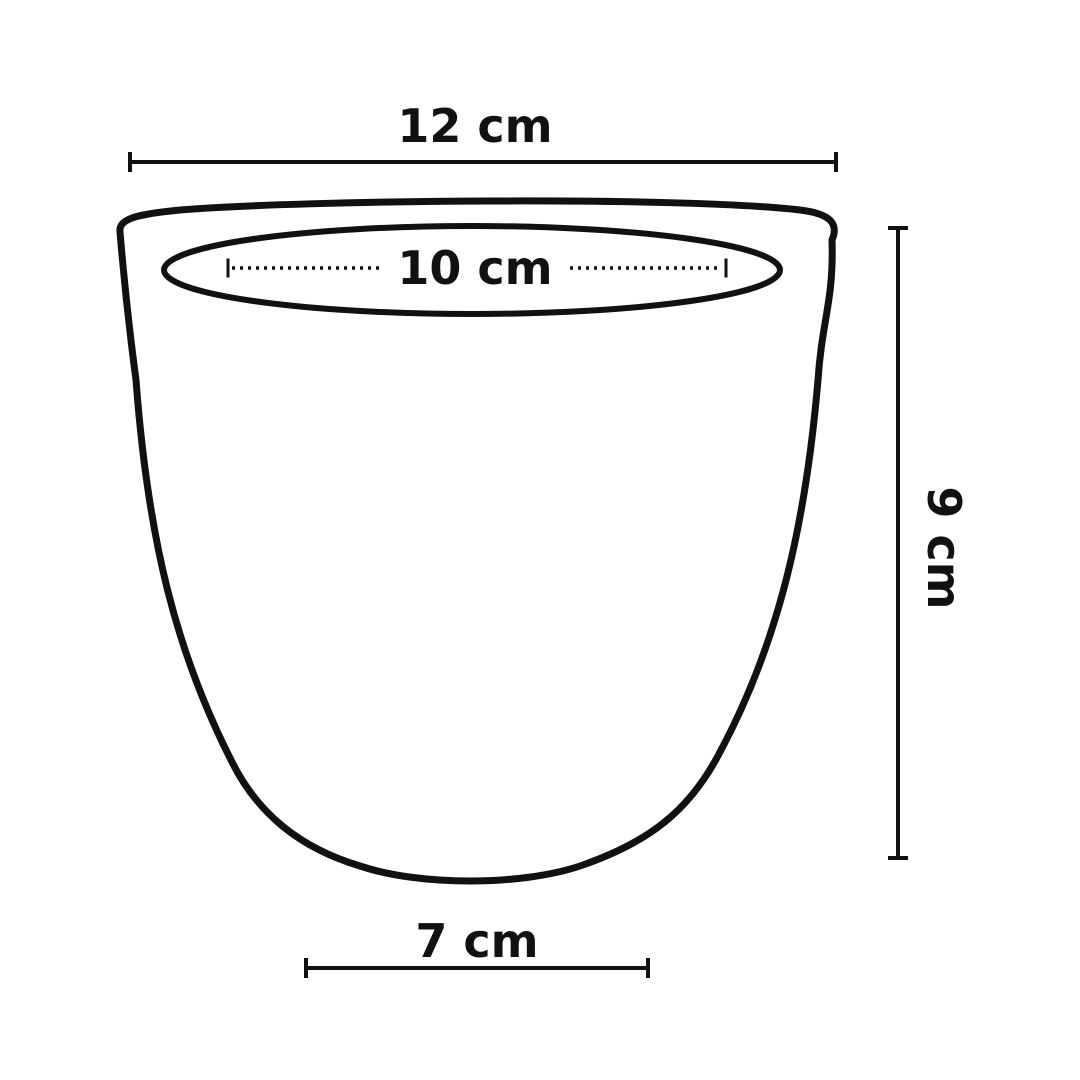 Image resolution: width=1080 pixels, height=1080 pixels. Describe the element at coordinates (474, 126) in the screenshot. I see `top-width-label: 12 cm` at that location.